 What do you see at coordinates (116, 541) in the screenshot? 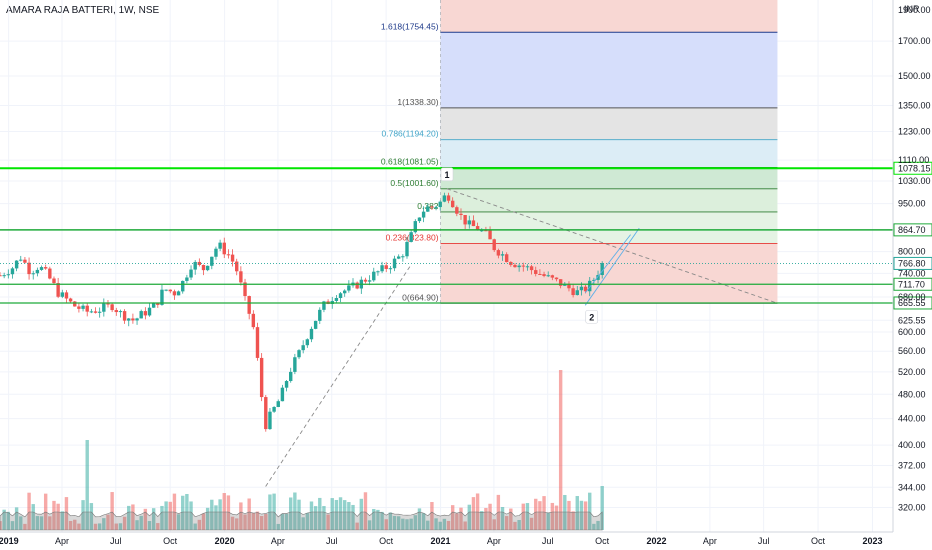
I see `x-tick-label: Jul` at bounding box center [116, 541].